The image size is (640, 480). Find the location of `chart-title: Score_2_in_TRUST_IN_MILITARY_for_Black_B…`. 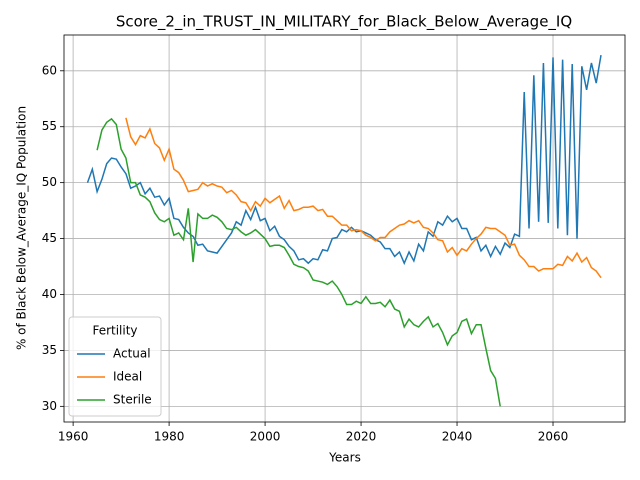

chart-title: Score_2_in_TRUST_IN_MILITARY_for_Black_B… is located at coordinates (344, 22).